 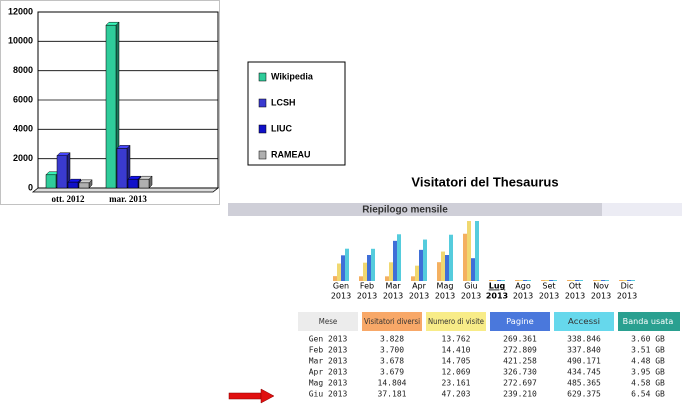 What do you see at coordinates (393, 286) in the screenshot?
I see `month-label: Mar` at bounding box center [393, 286].